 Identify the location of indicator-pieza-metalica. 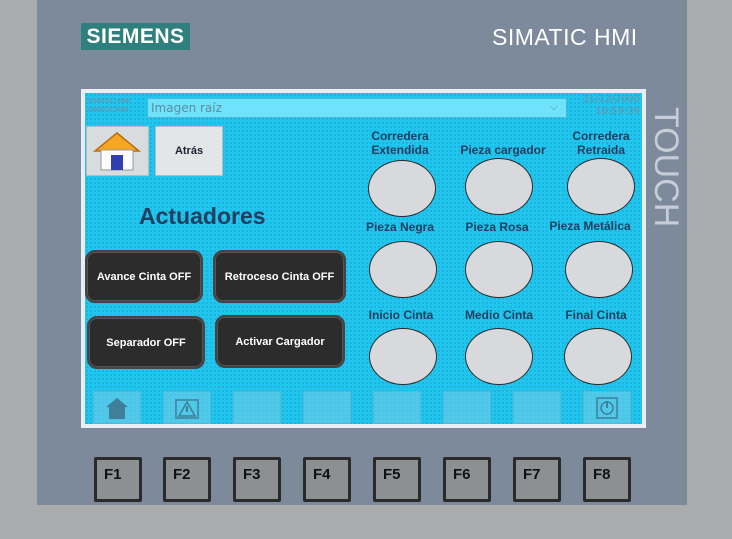
(599, 269).